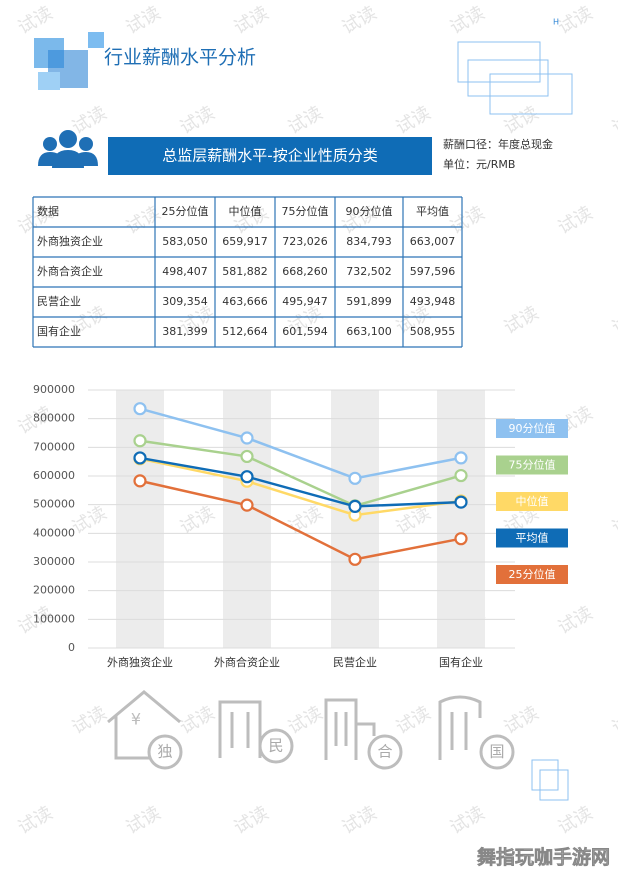  Describe the element at coordinates (144, 725) in the screenshot. I see `icon-house` at that location.